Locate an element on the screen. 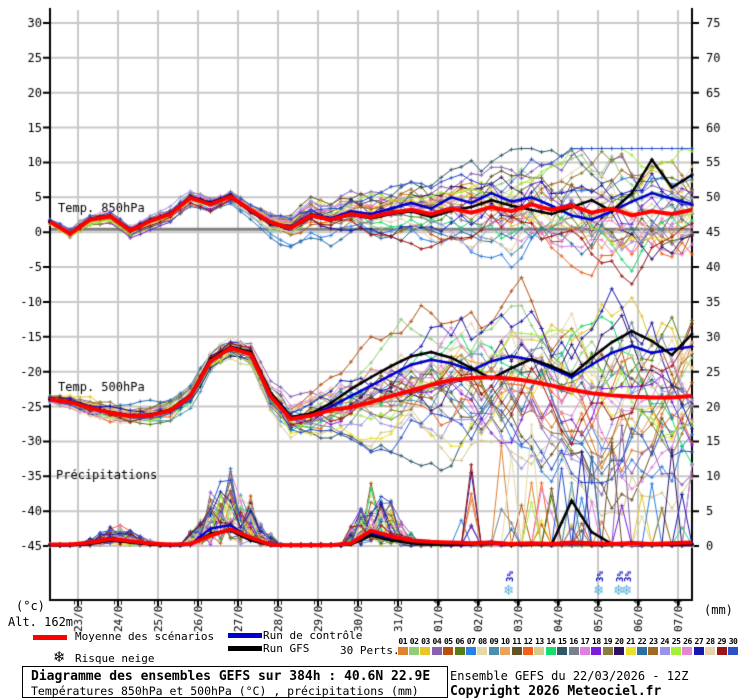 The width and height of the screenshot is (740, 700). pert-number: 13 is located at coordinates (539, 641).